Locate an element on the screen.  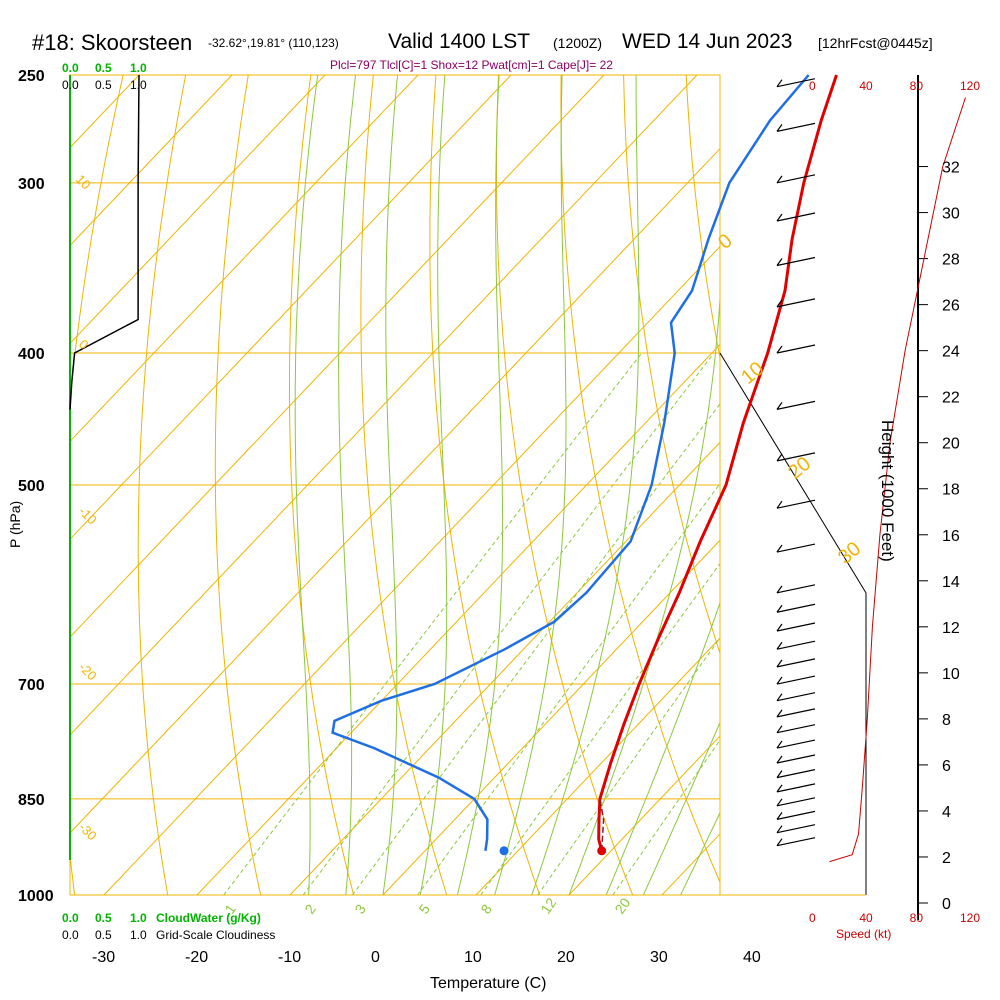
cloudiness-tick-top: 0.5 is located at coordinates (103, 85).